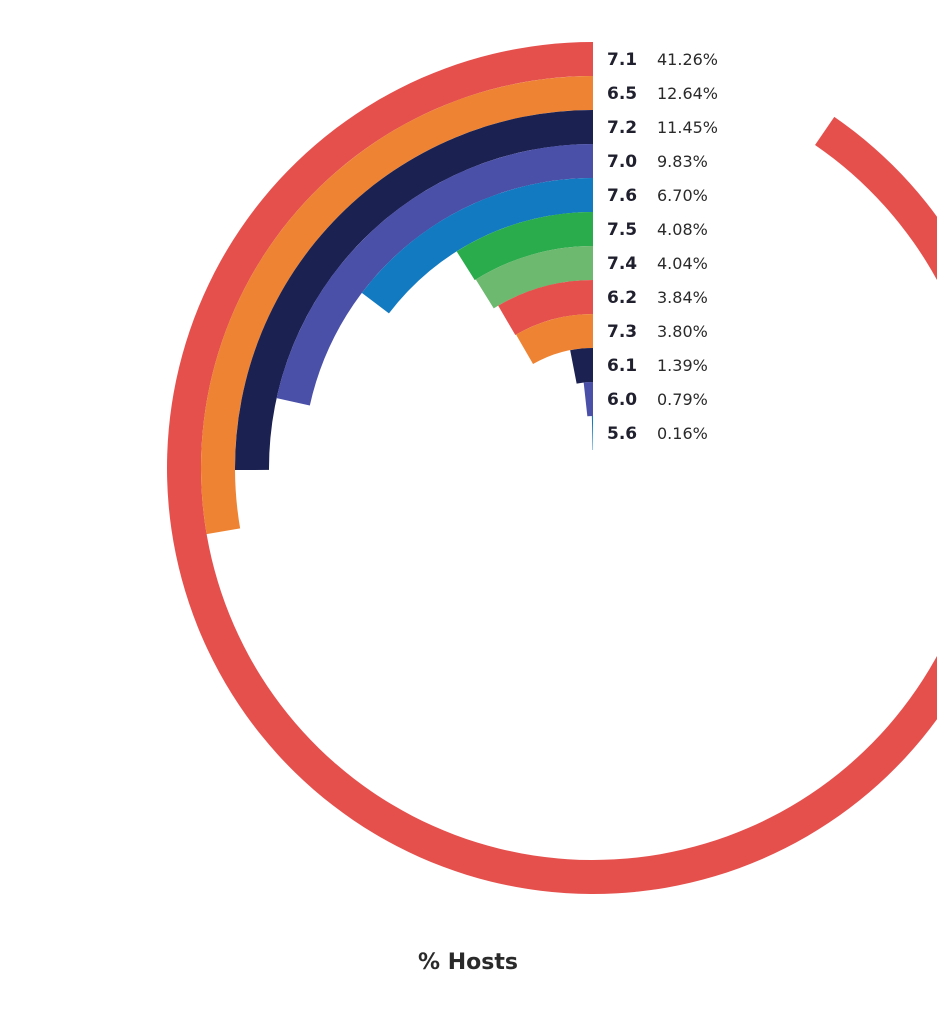 This screenshot has height=1024, width=937. What do you see at coordinates (622, 128) in the screenshot?
I see `series-label: 7.2` at bounding box center [622, 128].